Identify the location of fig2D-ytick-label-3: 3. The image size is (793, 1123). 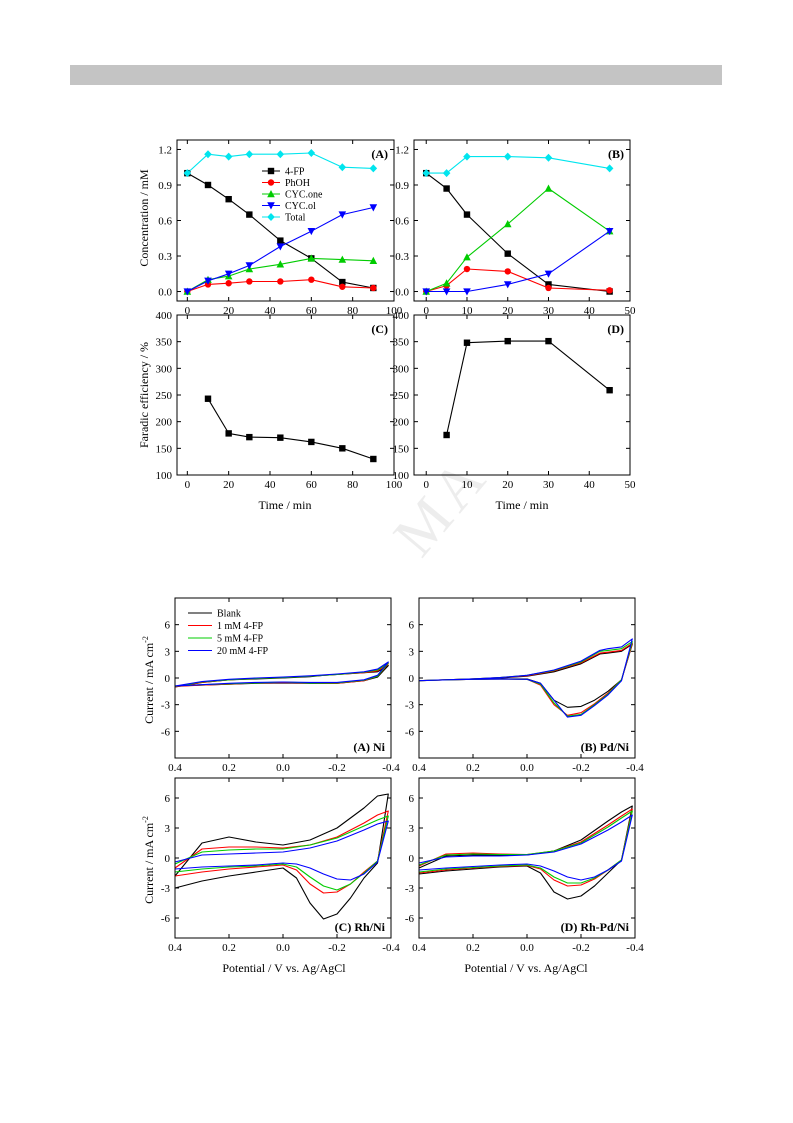
(412, 829).